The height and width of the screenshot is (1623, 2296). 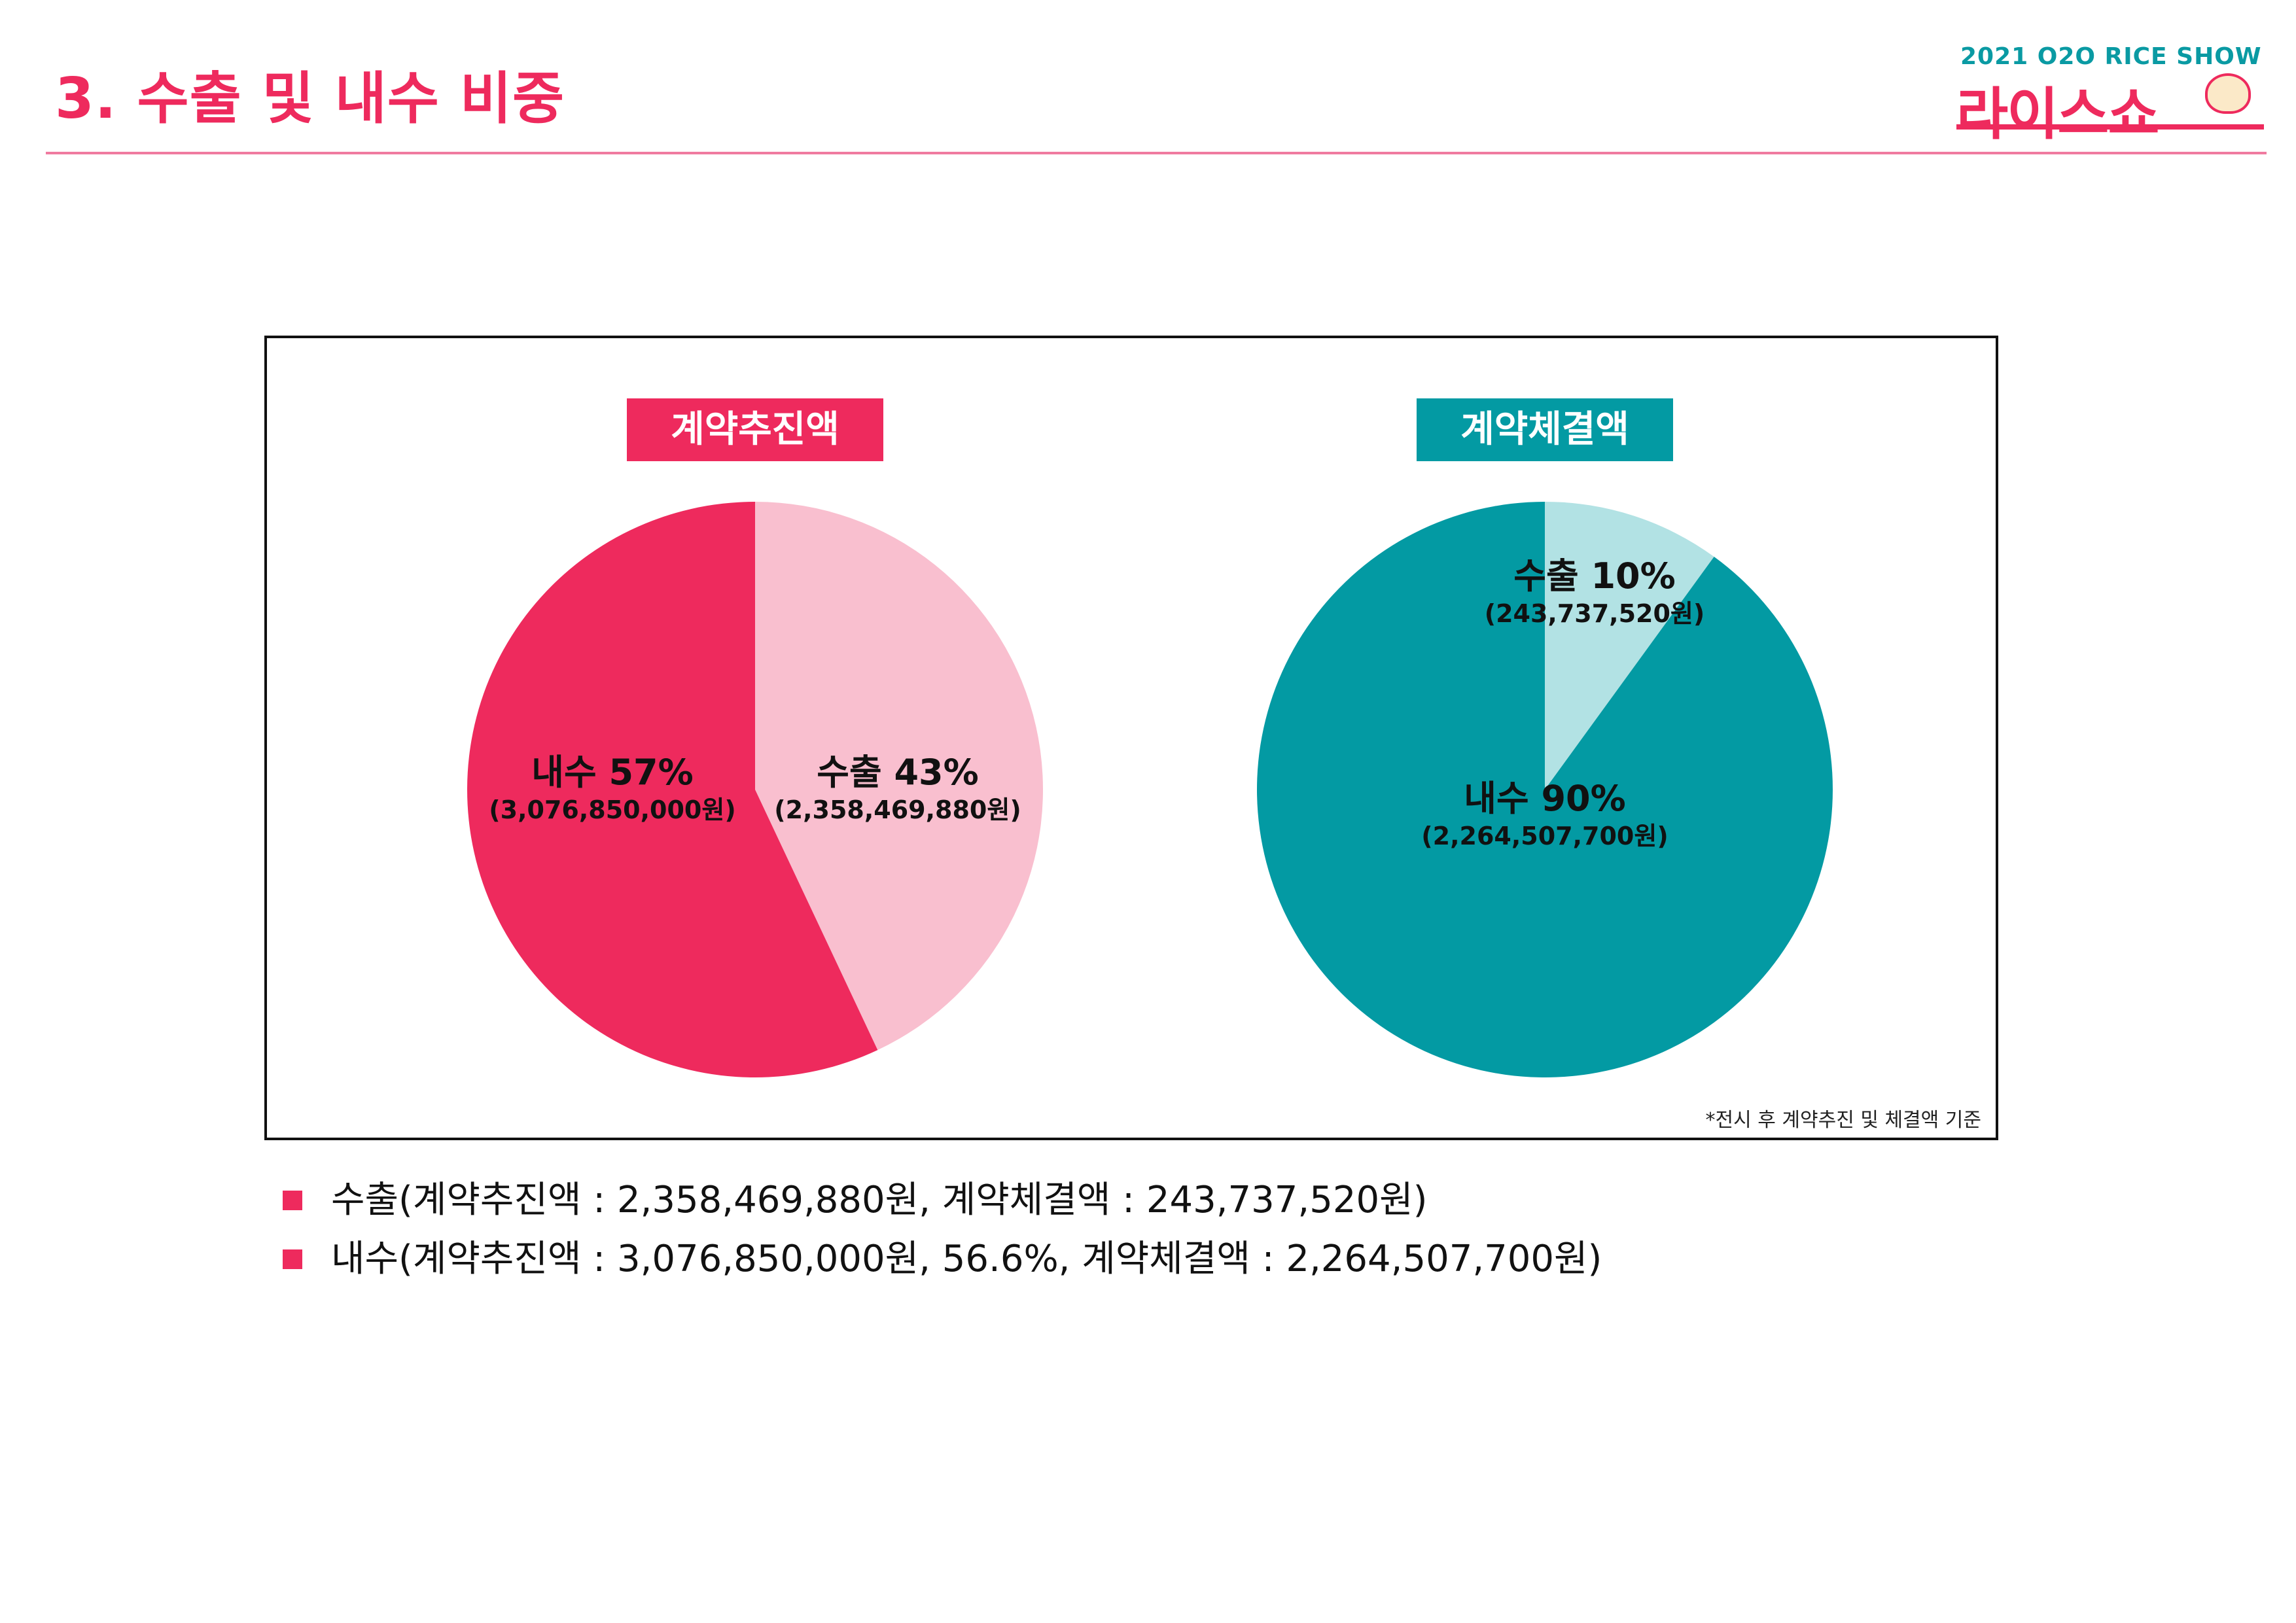 I want to click on page-title: 3. 수출 및 내수 비중, so click(x=310, y=99).